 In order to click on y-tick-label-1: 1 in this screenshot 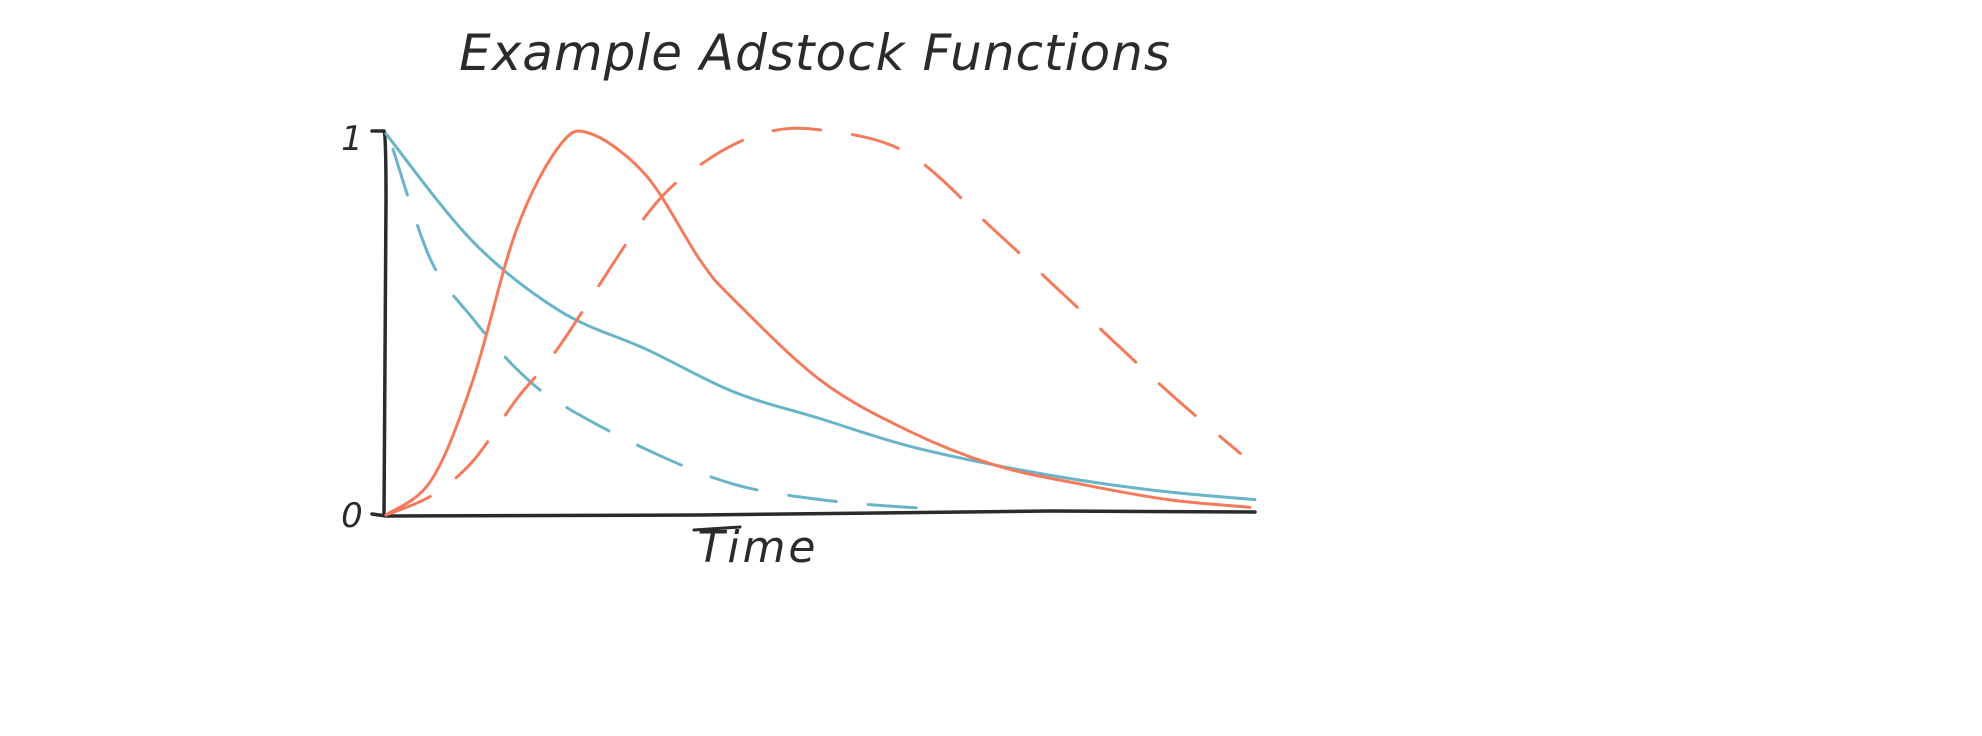, I will do `click(352, 139)`.